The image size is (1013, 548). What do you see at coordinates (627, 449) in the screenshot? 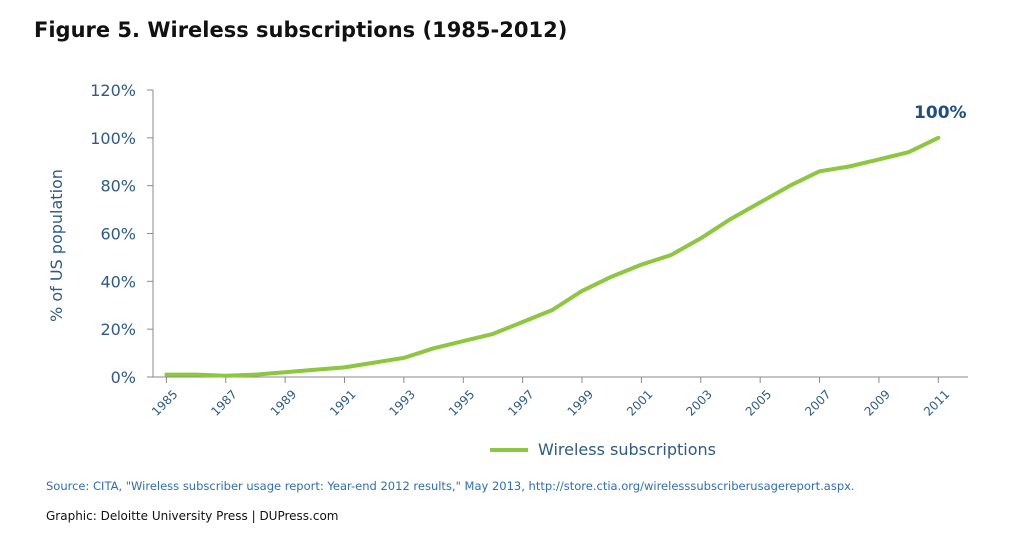
I see `legend-label: Wireless subscriptions` at bounding box center [627, 449].